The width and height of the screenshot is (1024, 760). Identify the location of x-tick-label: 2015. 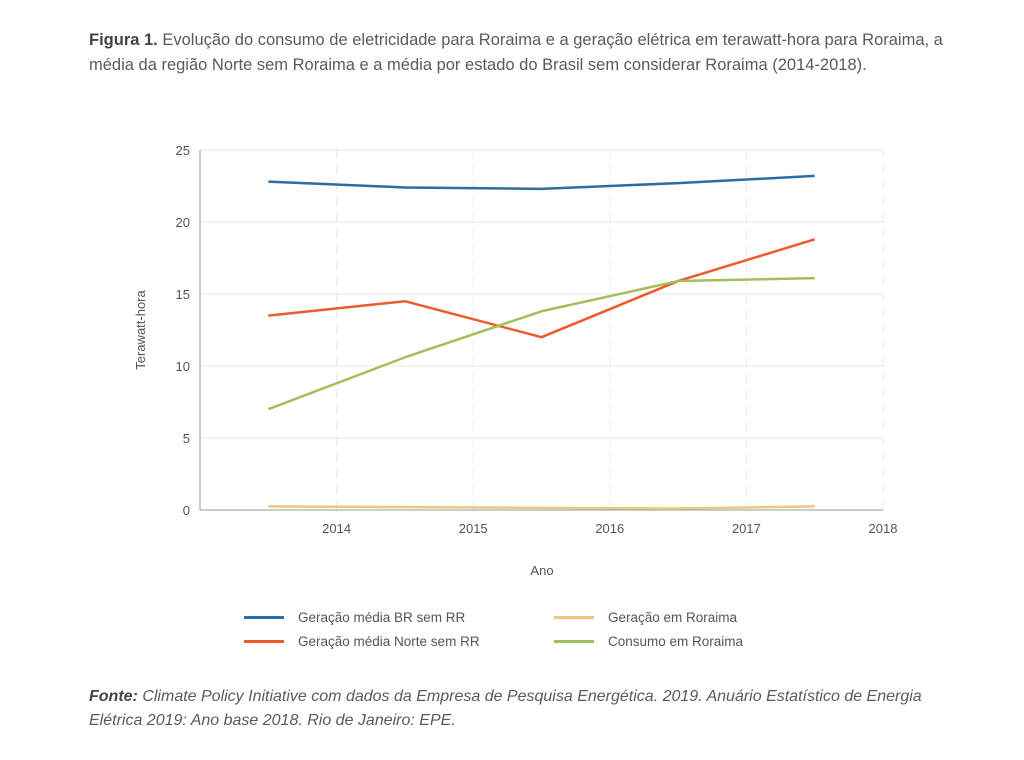
(473, 528).